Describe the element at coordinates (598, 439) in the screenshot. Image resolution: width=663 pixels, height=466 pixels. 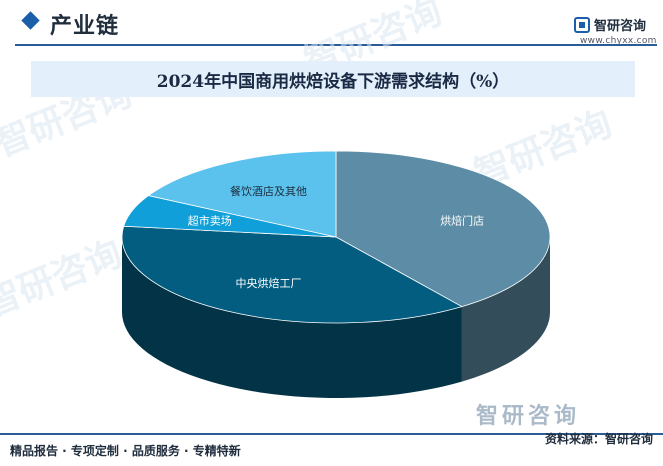
I see `data-source: 资料来源：智研咨询` at that location.